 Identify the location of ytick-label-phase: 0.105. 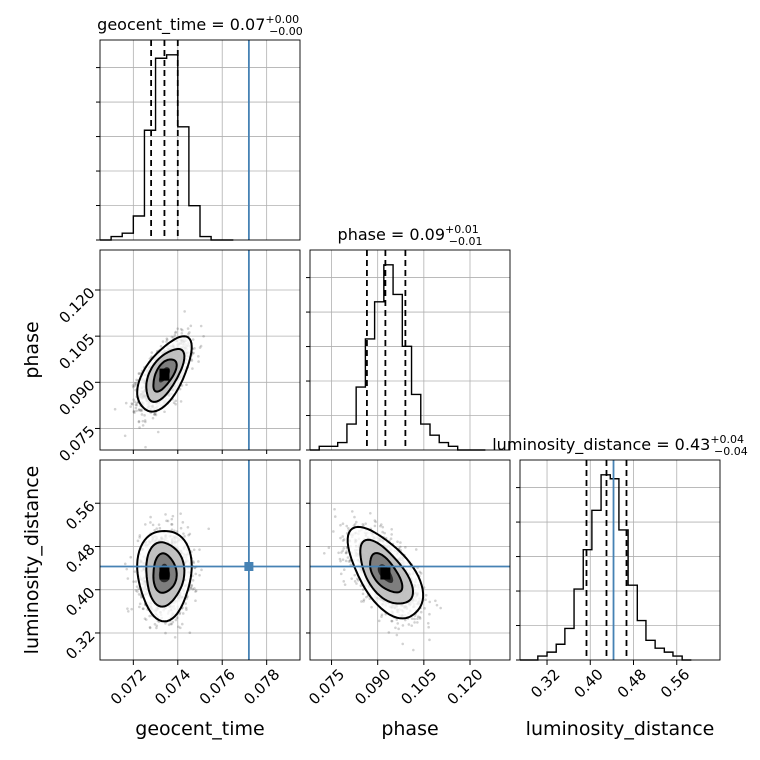
(76, 351).